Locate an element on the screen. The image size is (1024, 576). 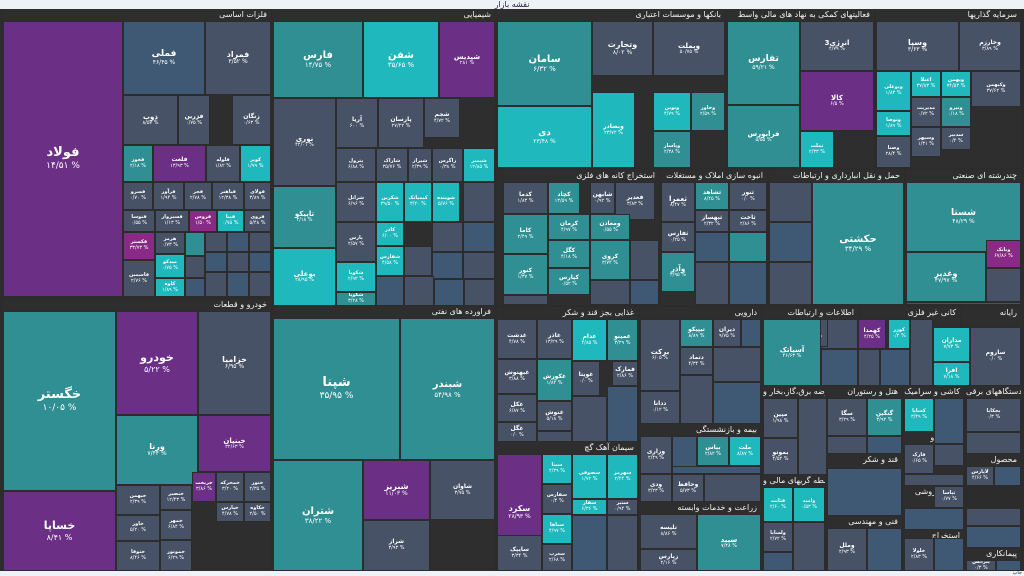
stock-tile: کاما ۲/۴۹ % is located at coordinates (525, 234).